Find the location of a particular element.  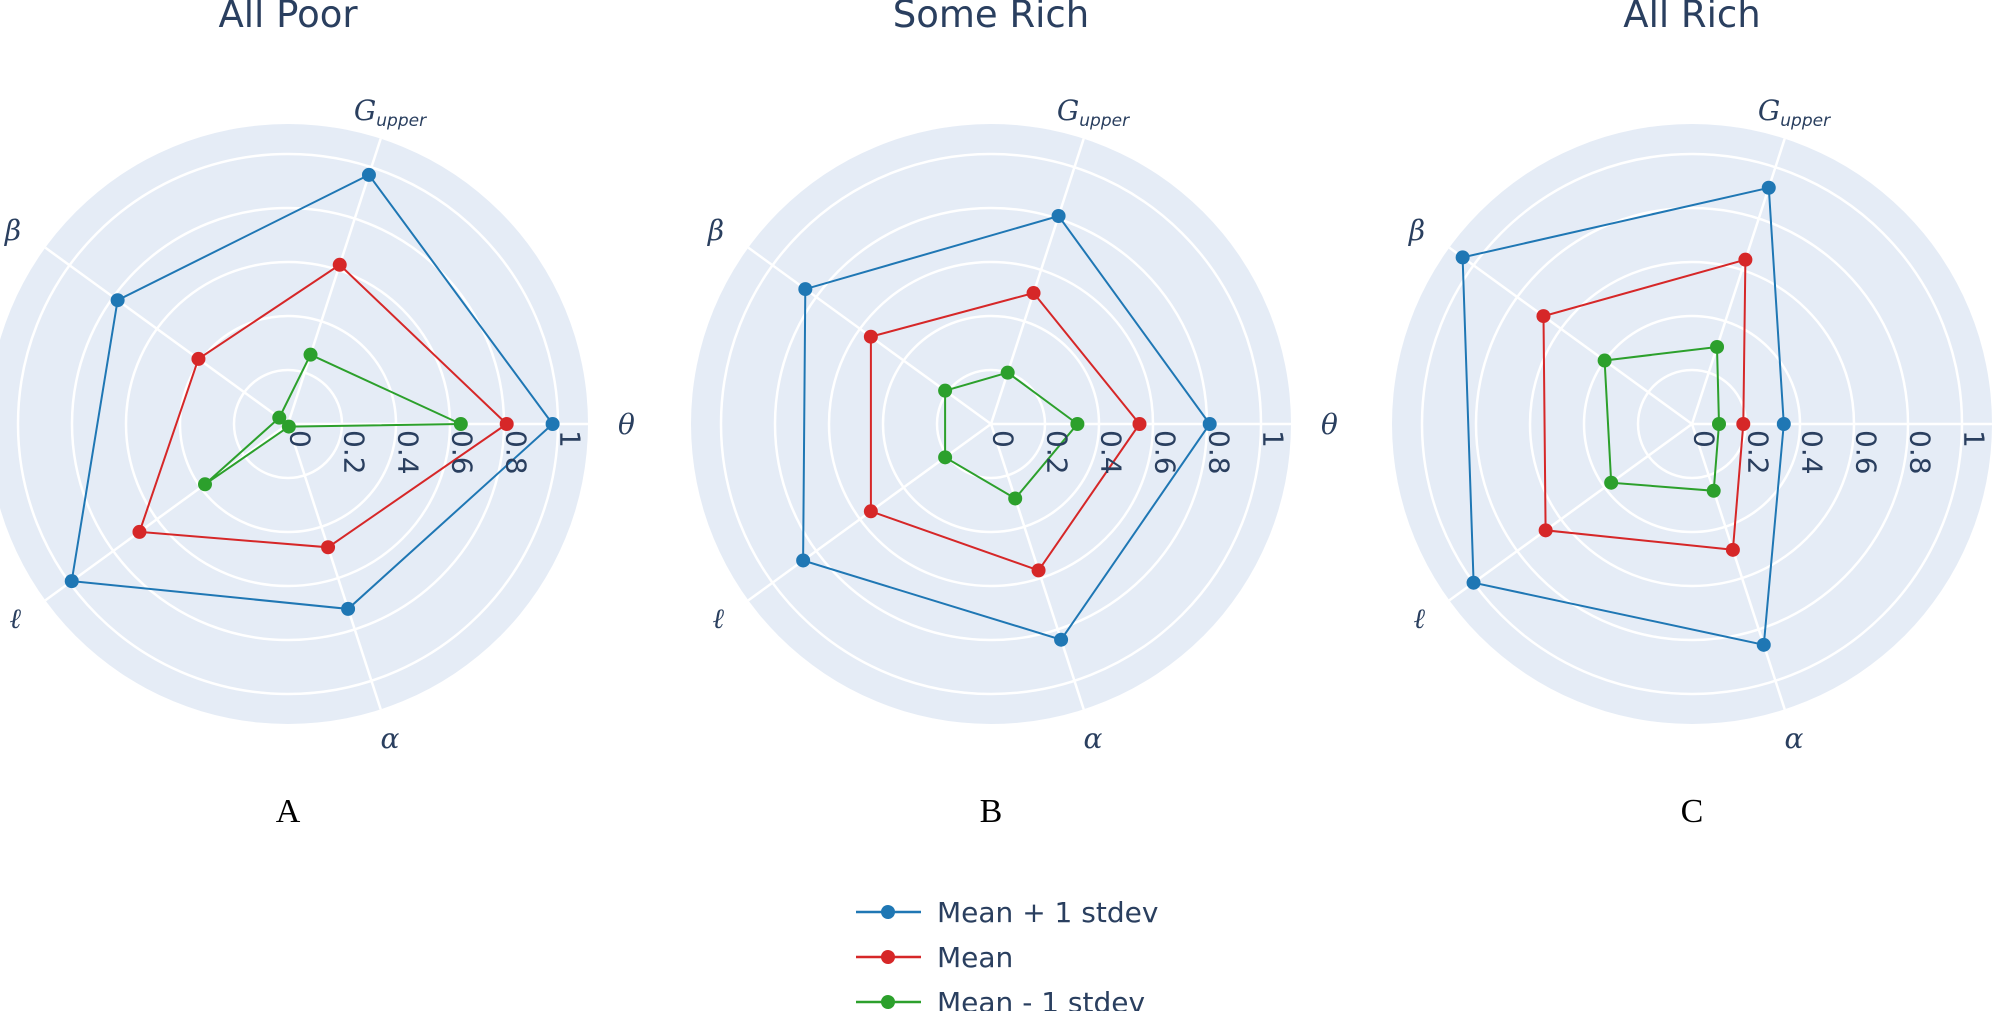

chart-title: All Poor is located at coordinates (288, 18).